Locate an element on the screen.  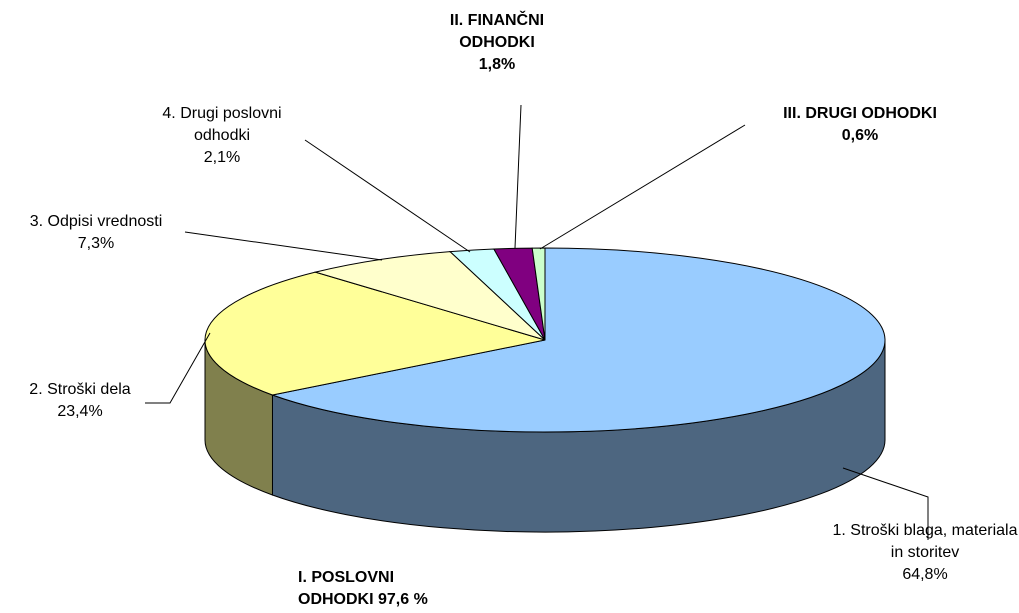
value-label: 23,4% is located at coordinates (80, 411).